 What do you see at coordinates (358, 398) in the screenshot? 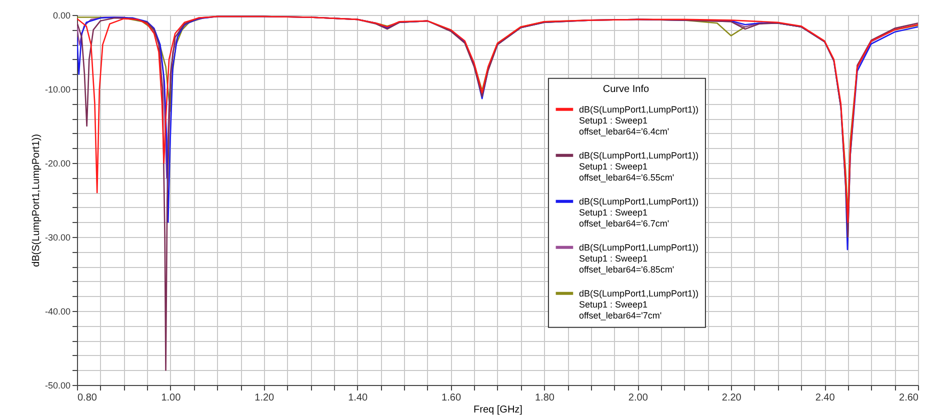
I see `x-tick-label: 1.40` at bounding box center [358, 398].